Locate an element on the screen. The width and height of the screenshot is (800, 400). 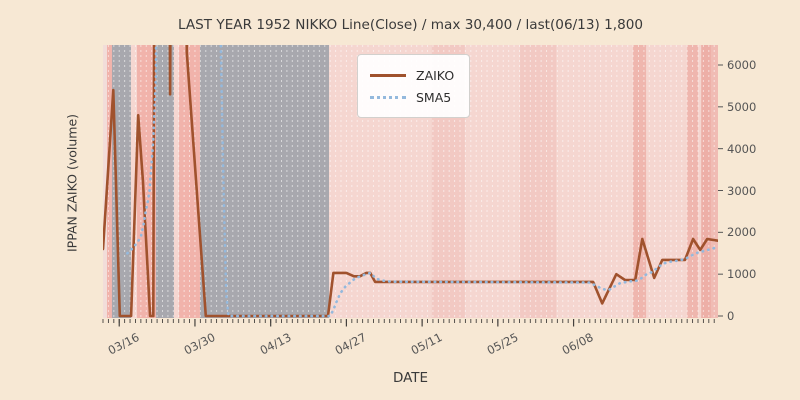
sma5-line-sample-icon is located at coordinates (388, 97).